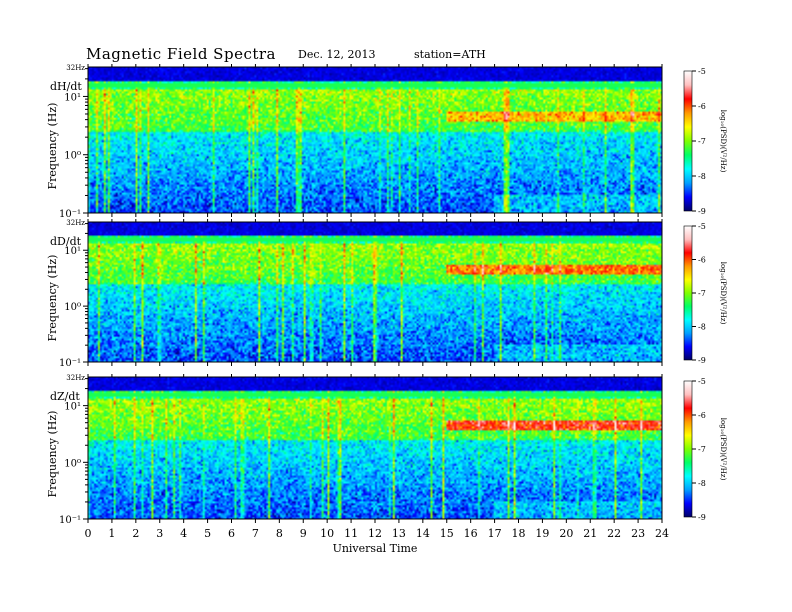 The height and width of the screenshot is (612, 792). Describe the element at coordinates (66, 86) in the screenshot. I see `component-label: dH/dt` at that location.